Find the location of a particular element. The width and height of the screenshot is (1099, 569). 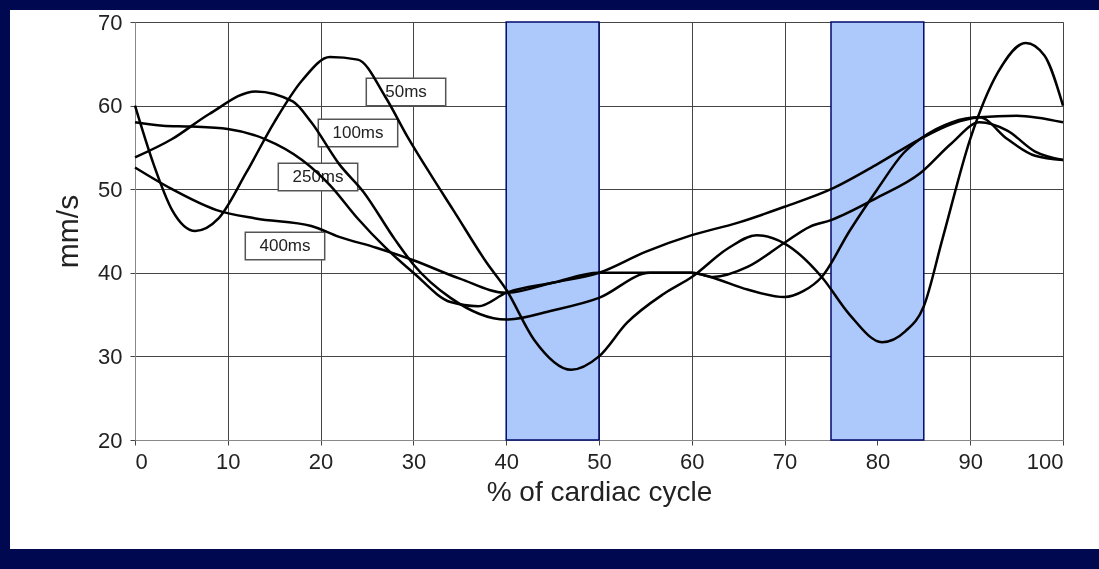

y-tick-label: 20 is located at coordinates (110, 440).